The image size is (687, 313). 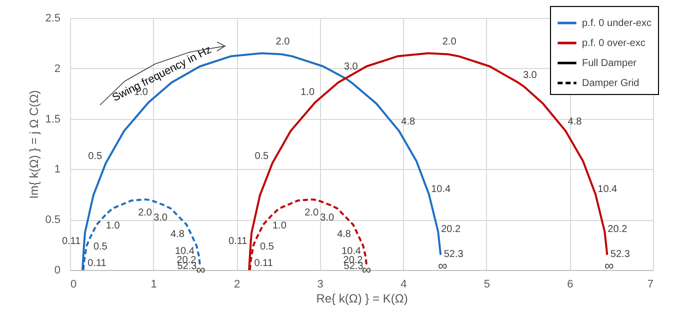 I want to click on x-tick-label: 2, so click(x=237, y=284).